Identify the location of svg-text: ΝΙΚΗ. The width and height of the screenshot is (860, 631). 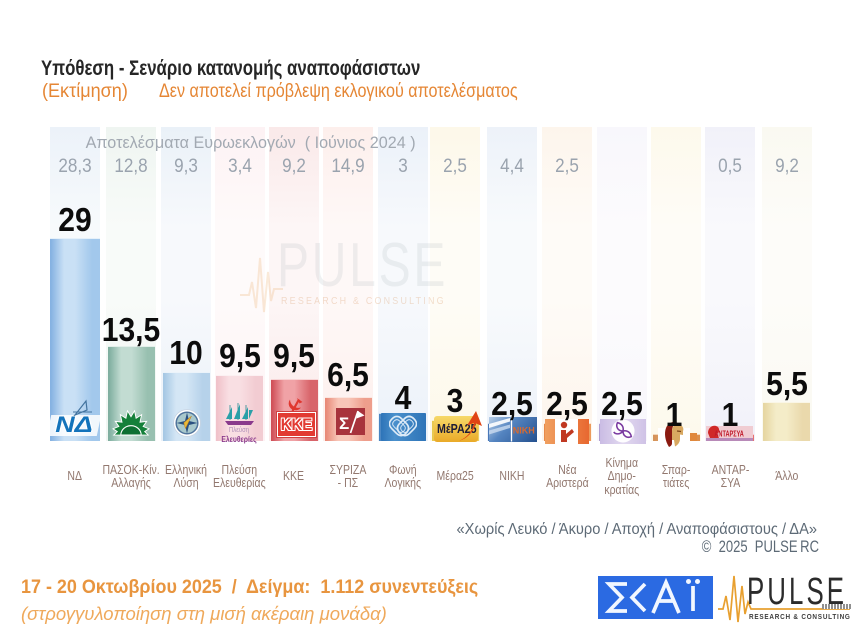
(524, 430).